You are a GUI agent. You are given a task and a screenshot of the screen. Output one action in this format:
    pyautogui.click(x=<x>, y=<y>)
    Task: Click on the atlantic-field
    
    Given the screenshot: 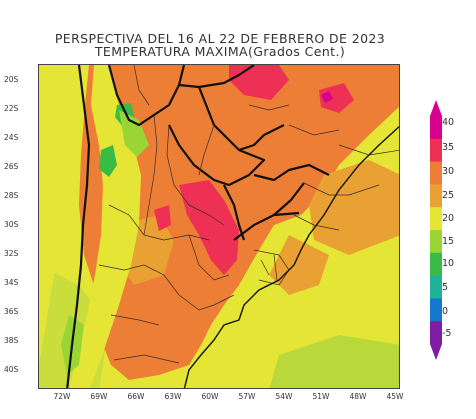 What is the action you would take?
    pyautogui.click(x=324, y=322)
    